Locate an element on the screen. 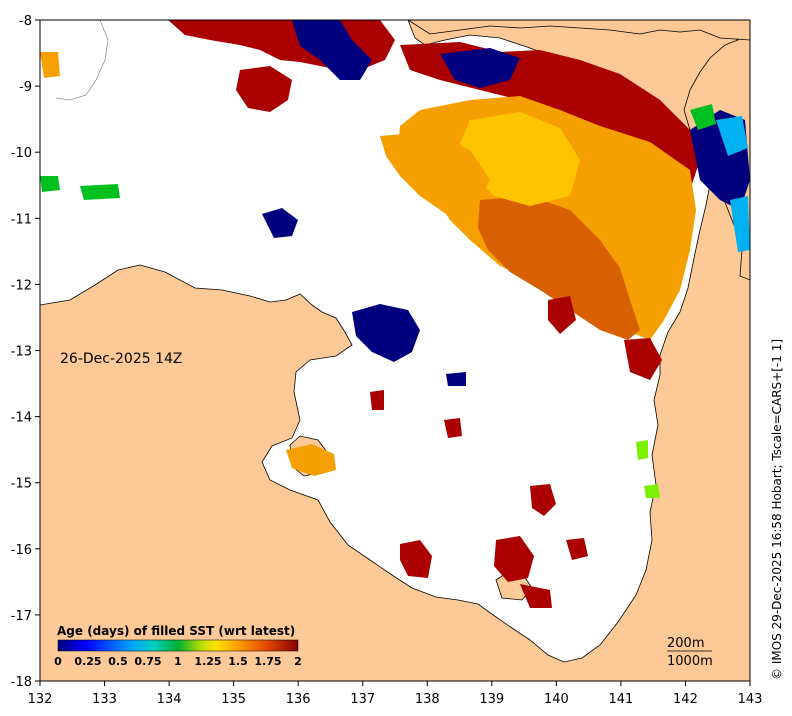  lat-tick-label: -9 is located at coordinates (25, 87).